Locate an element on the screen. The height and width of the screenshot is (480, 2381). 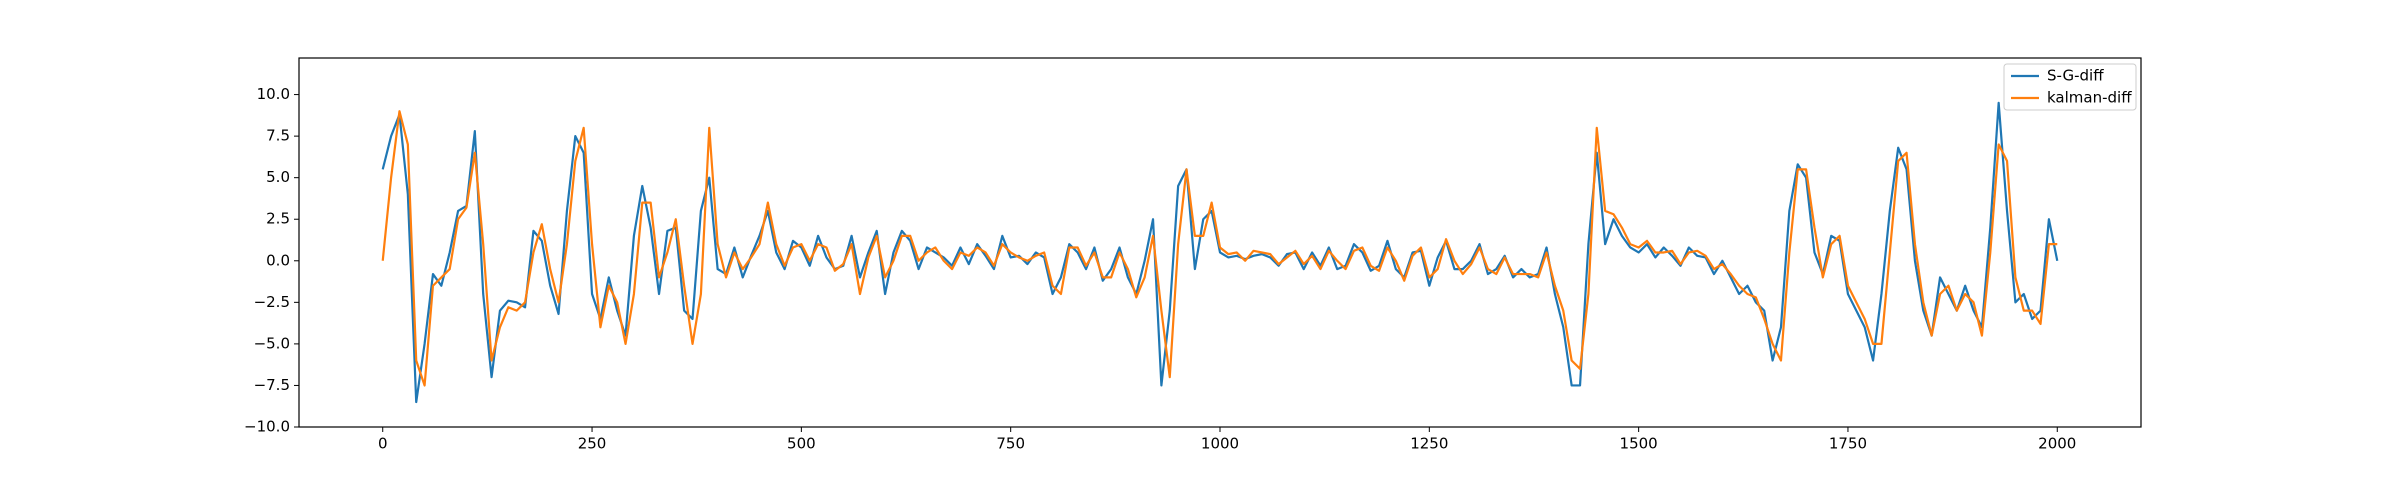
legend-label: S-G-diff is located at coordinates (2075, 76).